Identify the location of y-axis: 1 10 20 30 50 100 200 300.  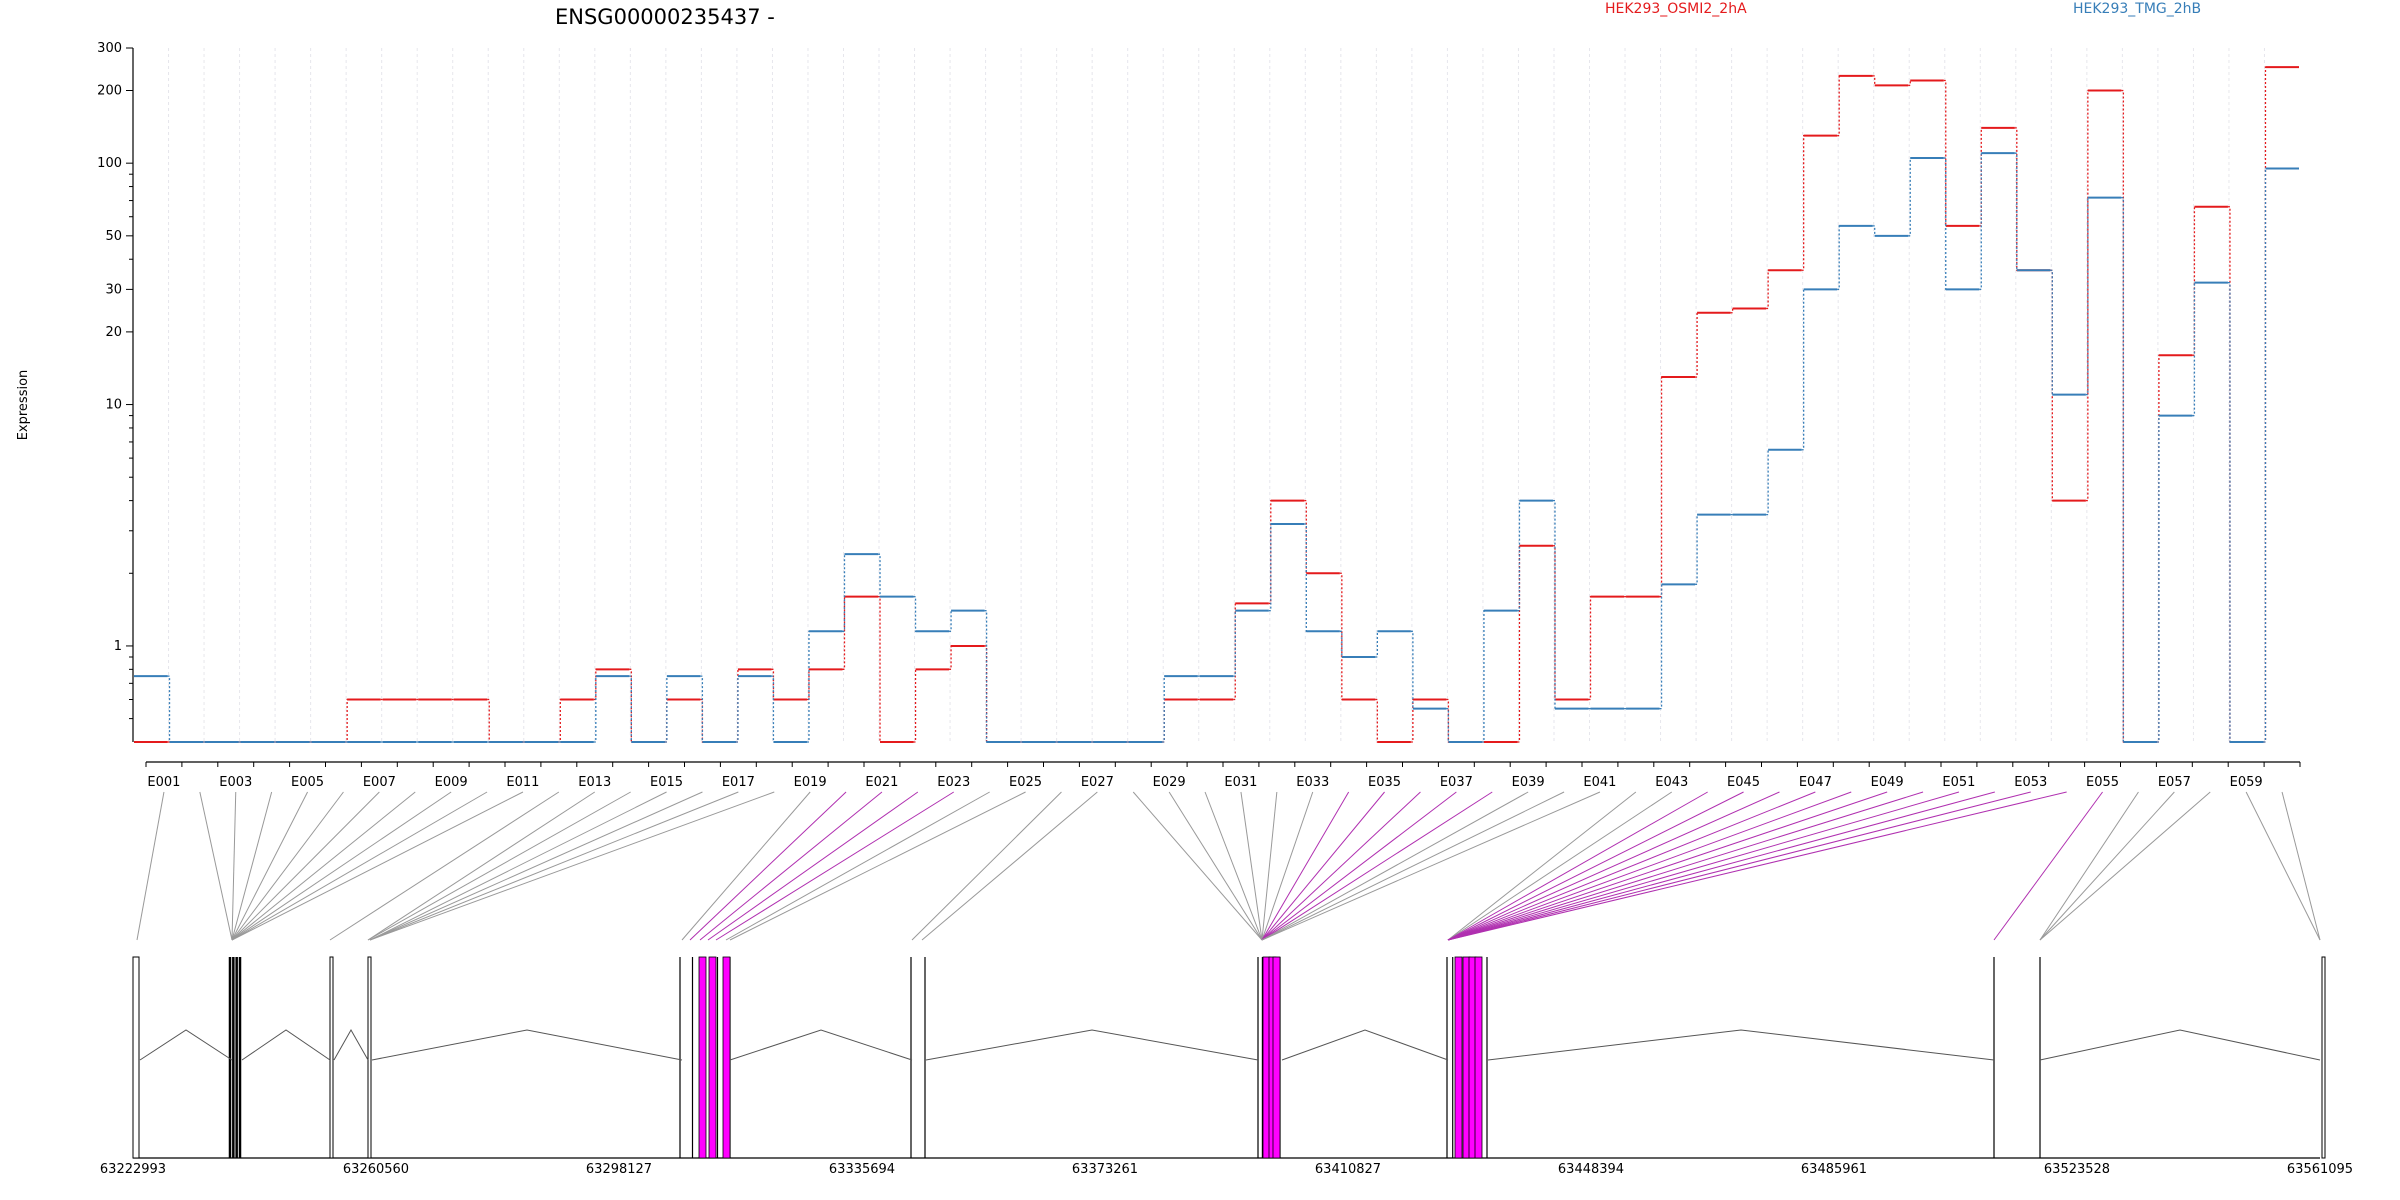
(115, 391).